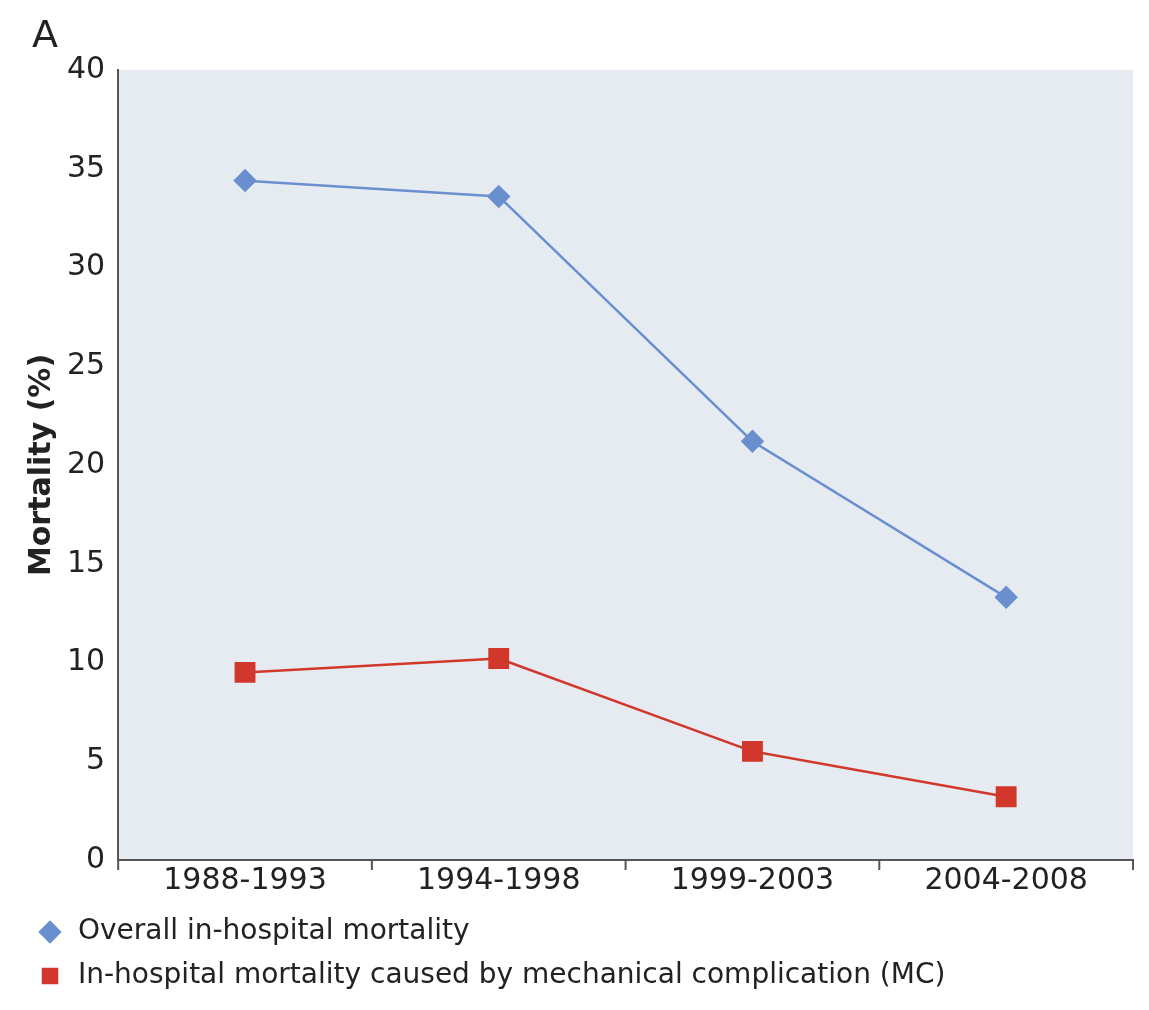 The width and height of the screenshot is (1149, 1010). I want to click on y-tick-label: 25, so click(86, 364).